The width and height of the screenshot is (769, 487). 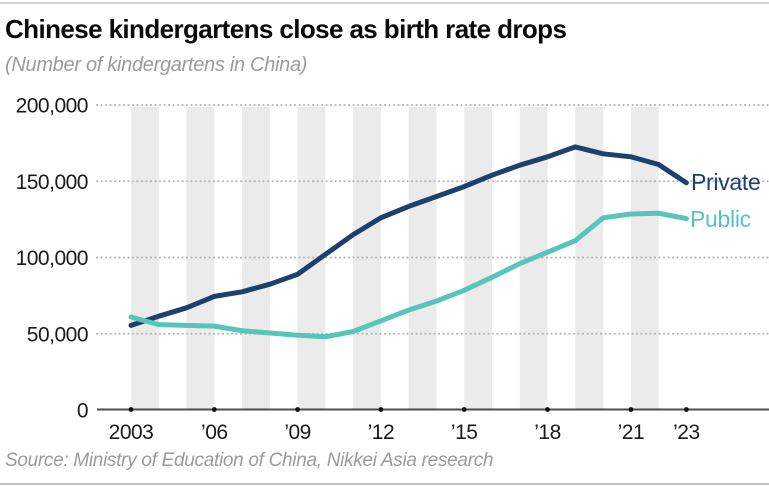 What do you see at coordinates (726, 182) in the screenshot?
I see `series-label-private: Private` at bounding box center [726, 182].